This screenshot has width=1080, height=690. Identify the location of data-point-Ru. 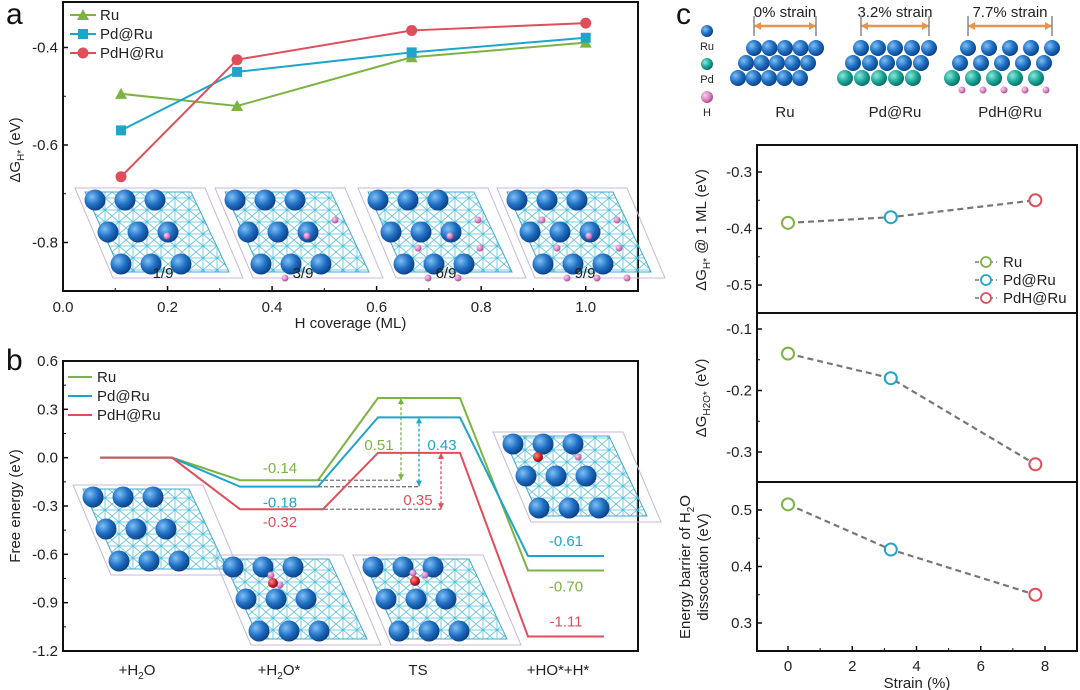
(788, 353).